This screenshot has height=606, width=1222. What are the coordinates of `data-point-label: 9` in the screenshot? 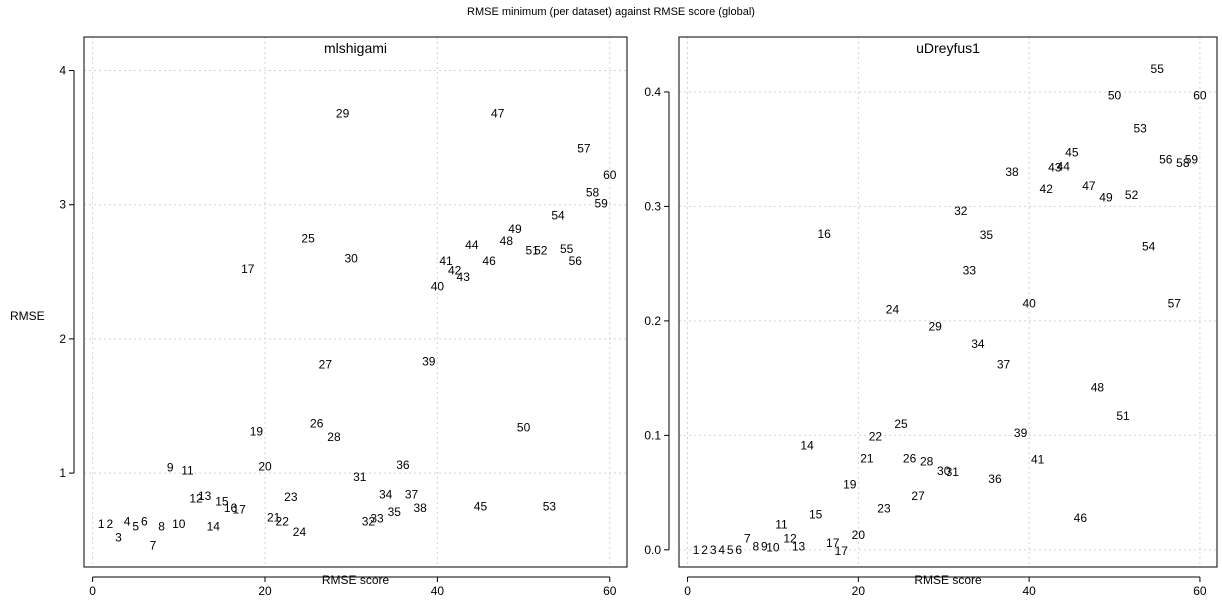 It's located at (170, 468).